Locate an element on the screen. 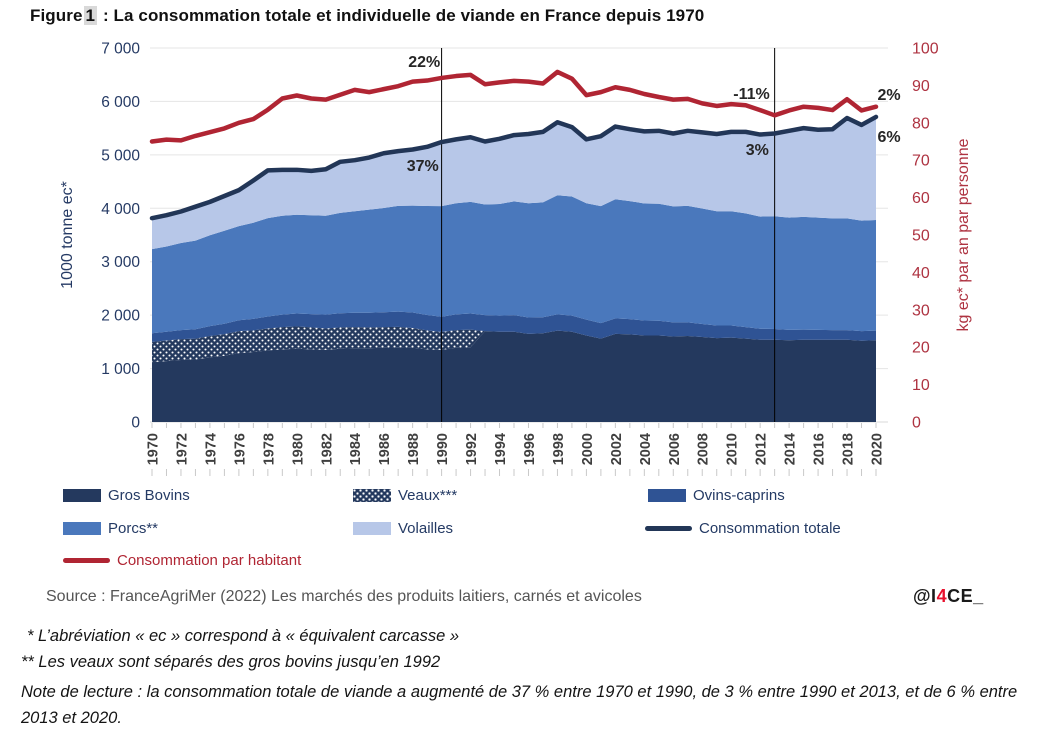 Image resolution: width=1048 pixels, height=739 pixels. figure-number-highlight: 1 is located at coordinates (90, 15).